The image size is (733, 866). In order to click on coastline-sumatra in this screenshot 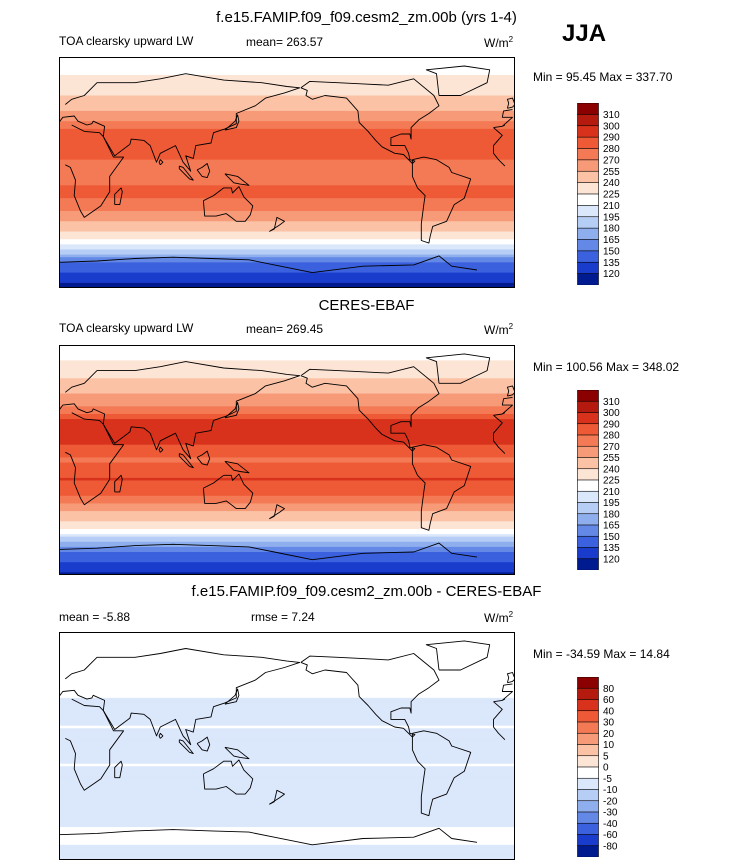, I will do `click(186, 173)`.